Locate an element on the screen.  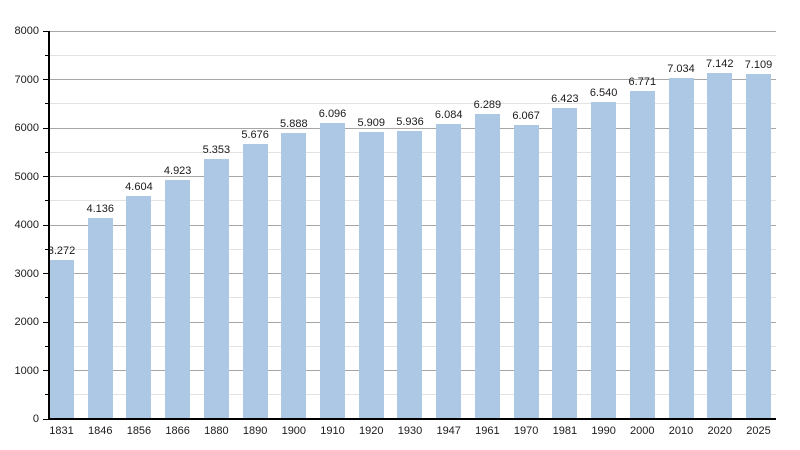
bar-value-label: 5.676 is located at coordinates (255, 134).